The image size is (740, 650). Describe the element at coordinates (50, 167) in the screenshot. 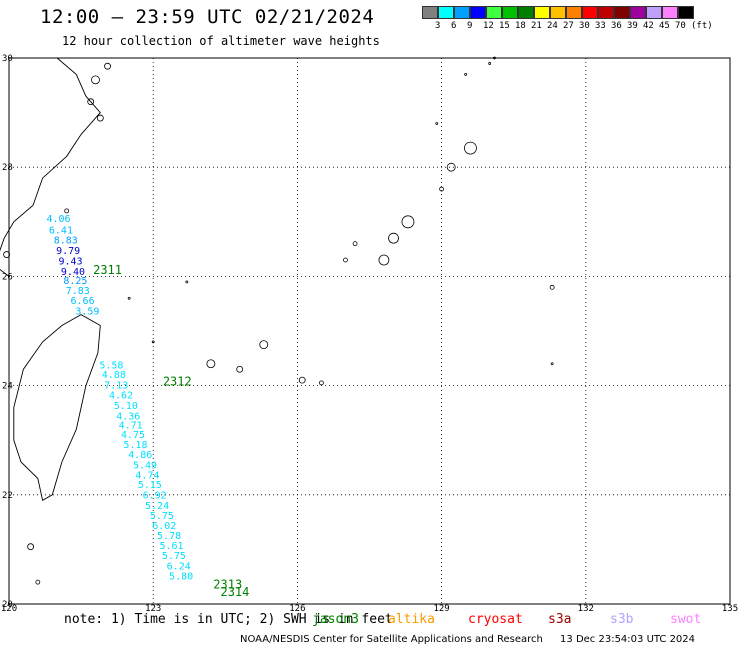

I see `china-coastline` at that location.